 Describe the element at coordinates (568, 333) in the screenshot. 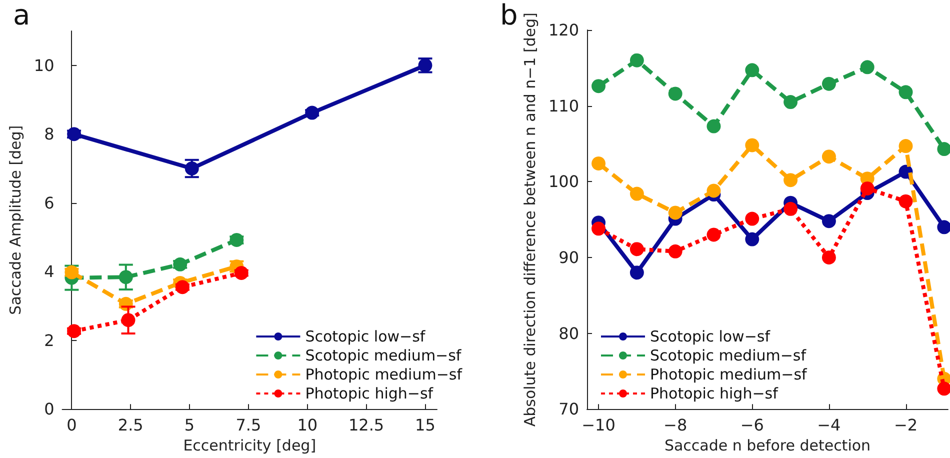

I see `y-tick-label: 80` at that location.